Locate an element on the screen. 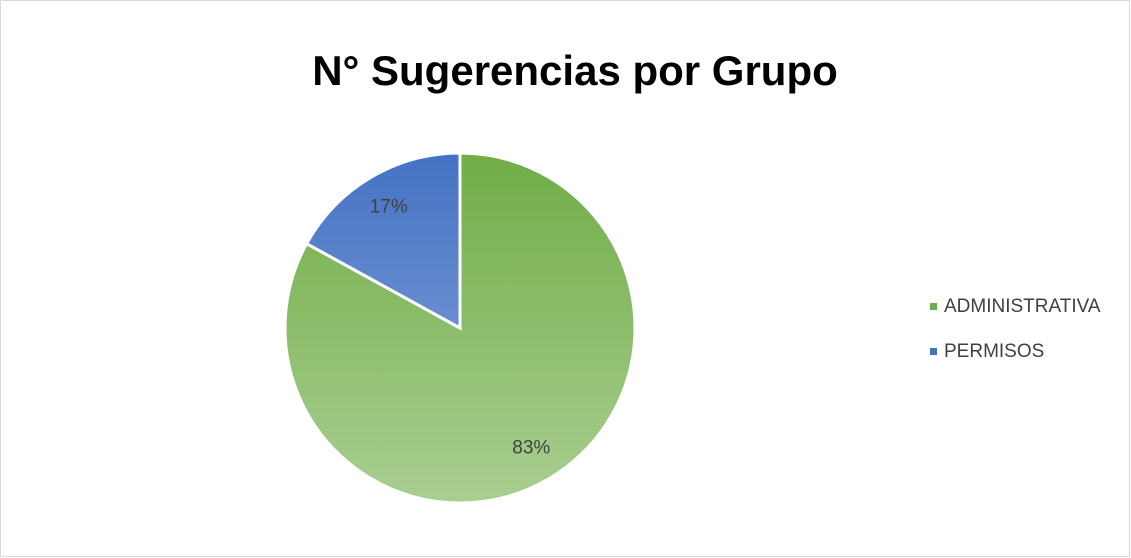 The width and height of the screenshot is (1131, 558). legend-label: ADMINISTRATIVA is located at coordinates (1022, 306).